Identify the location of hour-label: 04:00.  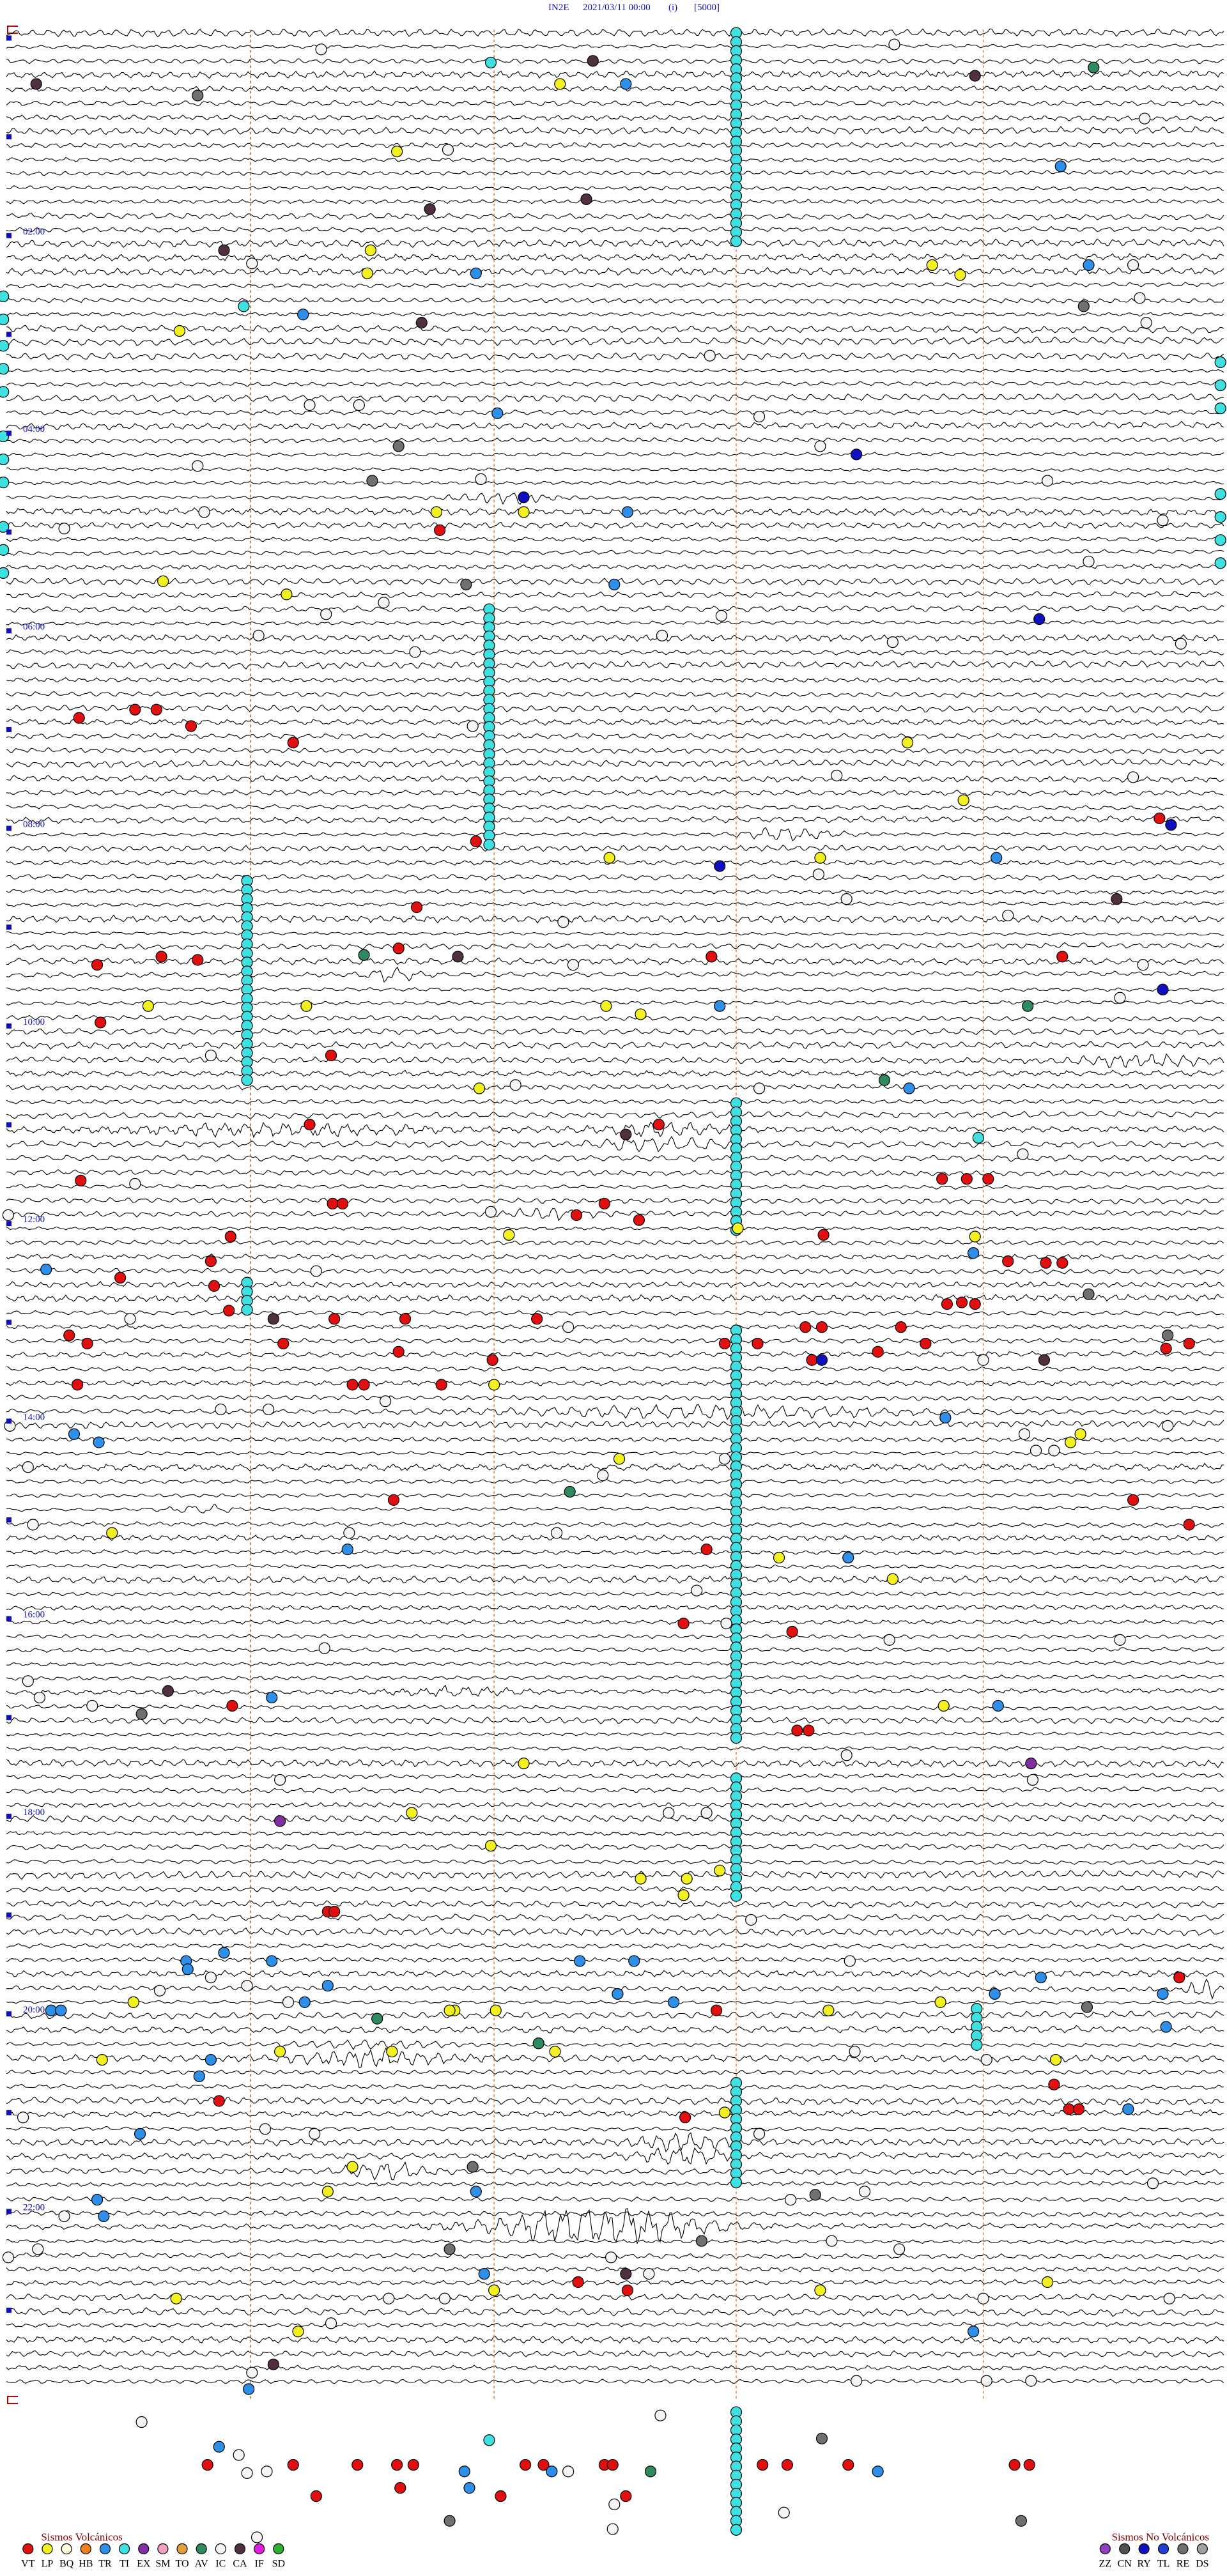
(34, 429).